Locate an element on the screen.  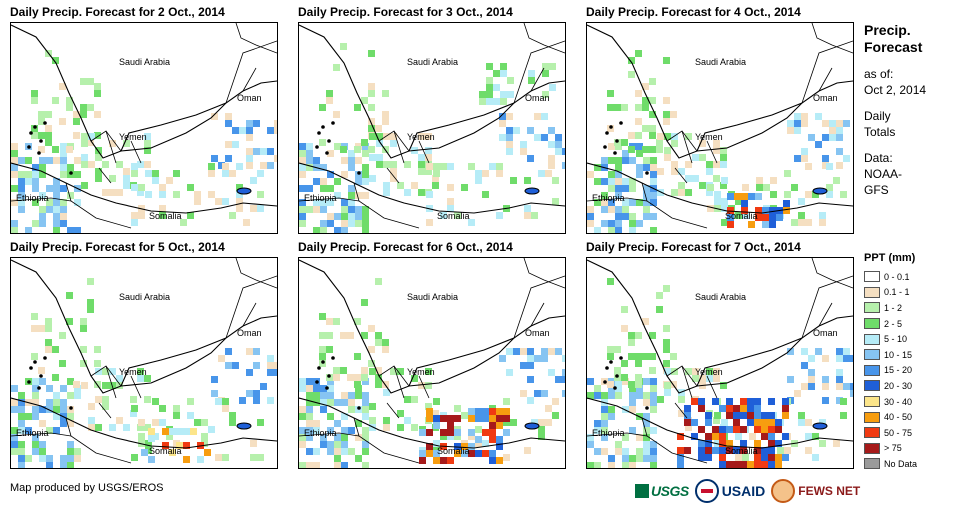
data-source-line1: Data: is located at coordinates (878, 158).